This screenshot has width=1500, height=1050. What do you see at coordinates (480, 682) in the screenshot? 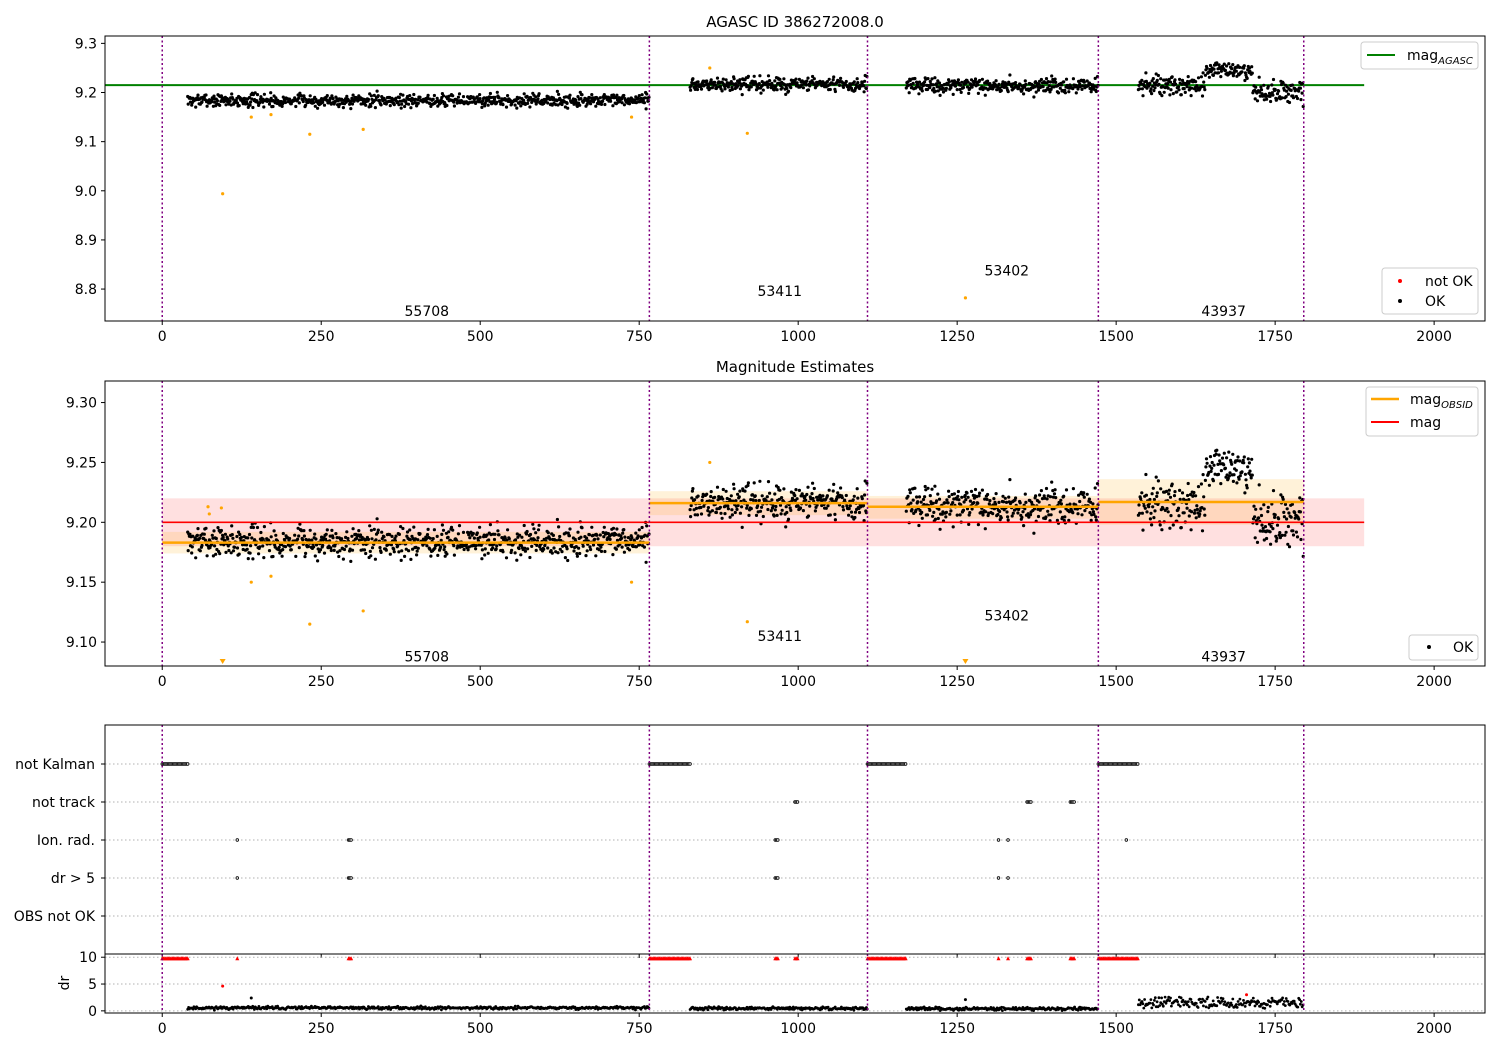
I see `magnitude-xtick-label: 500` at bounding box center [480, 682].